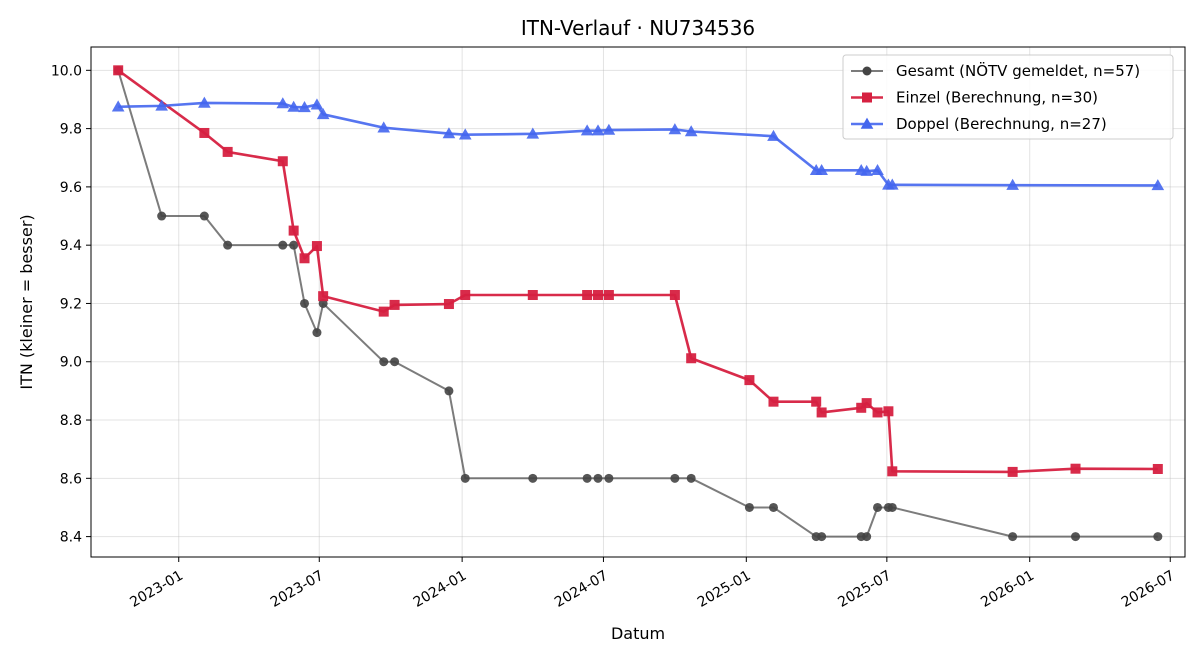 This screenshot has width=1200, height=660. What do you see at coordinates (71, 130) in the screenshot?
I see `y-tick-label: 9.8` at bounding box center [71, 130].